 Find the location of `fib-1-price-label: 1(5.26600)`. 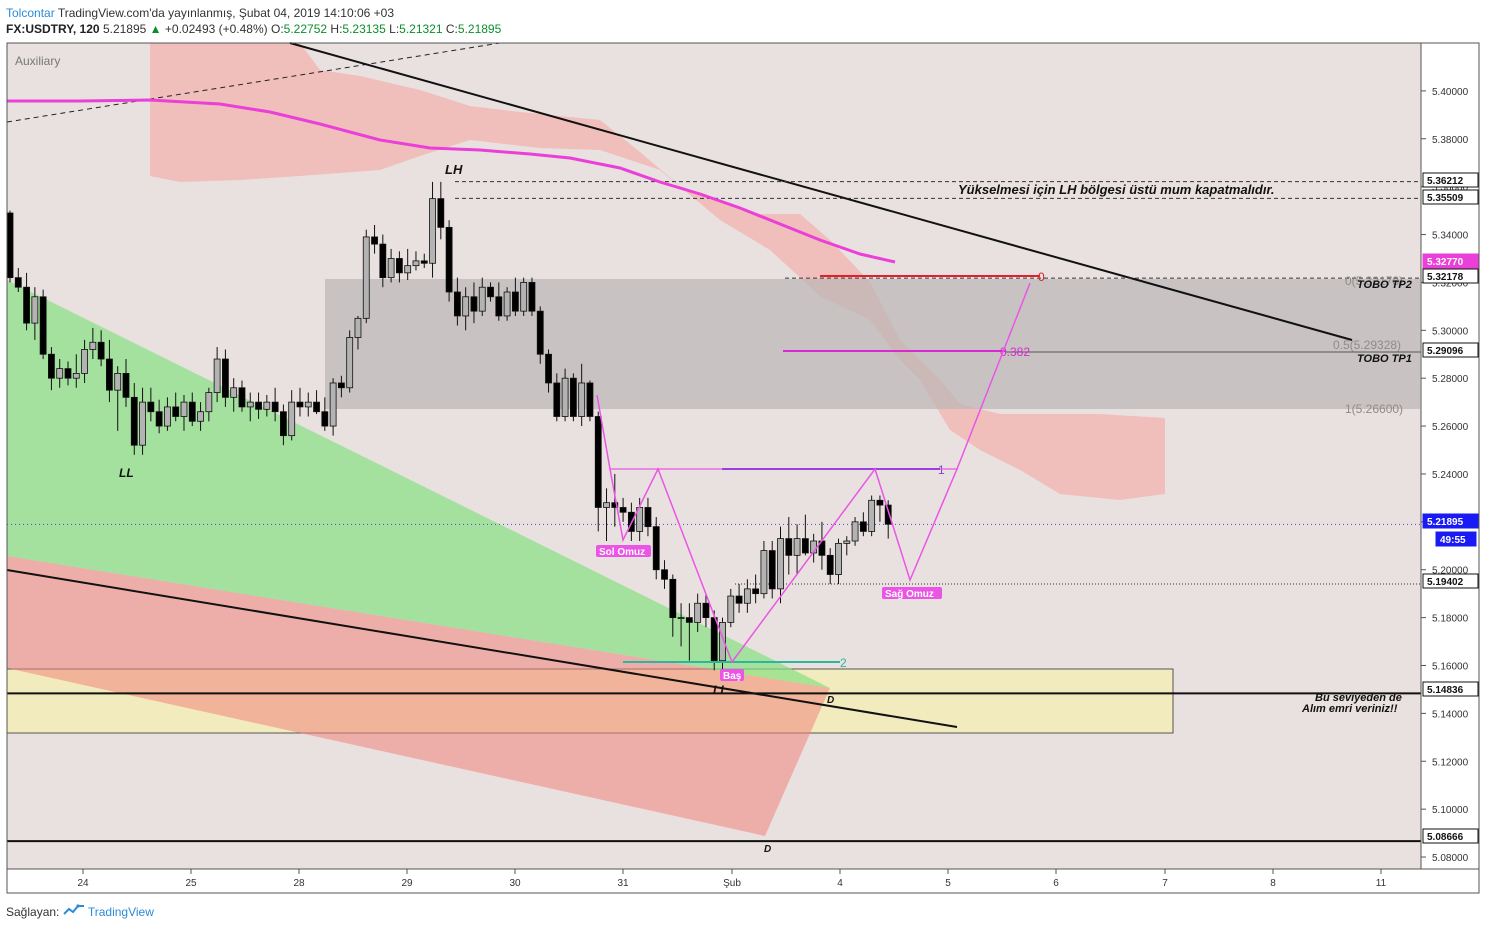

fib-1-price-label: 1(5.26600) is located at coordinates (1374, 409).